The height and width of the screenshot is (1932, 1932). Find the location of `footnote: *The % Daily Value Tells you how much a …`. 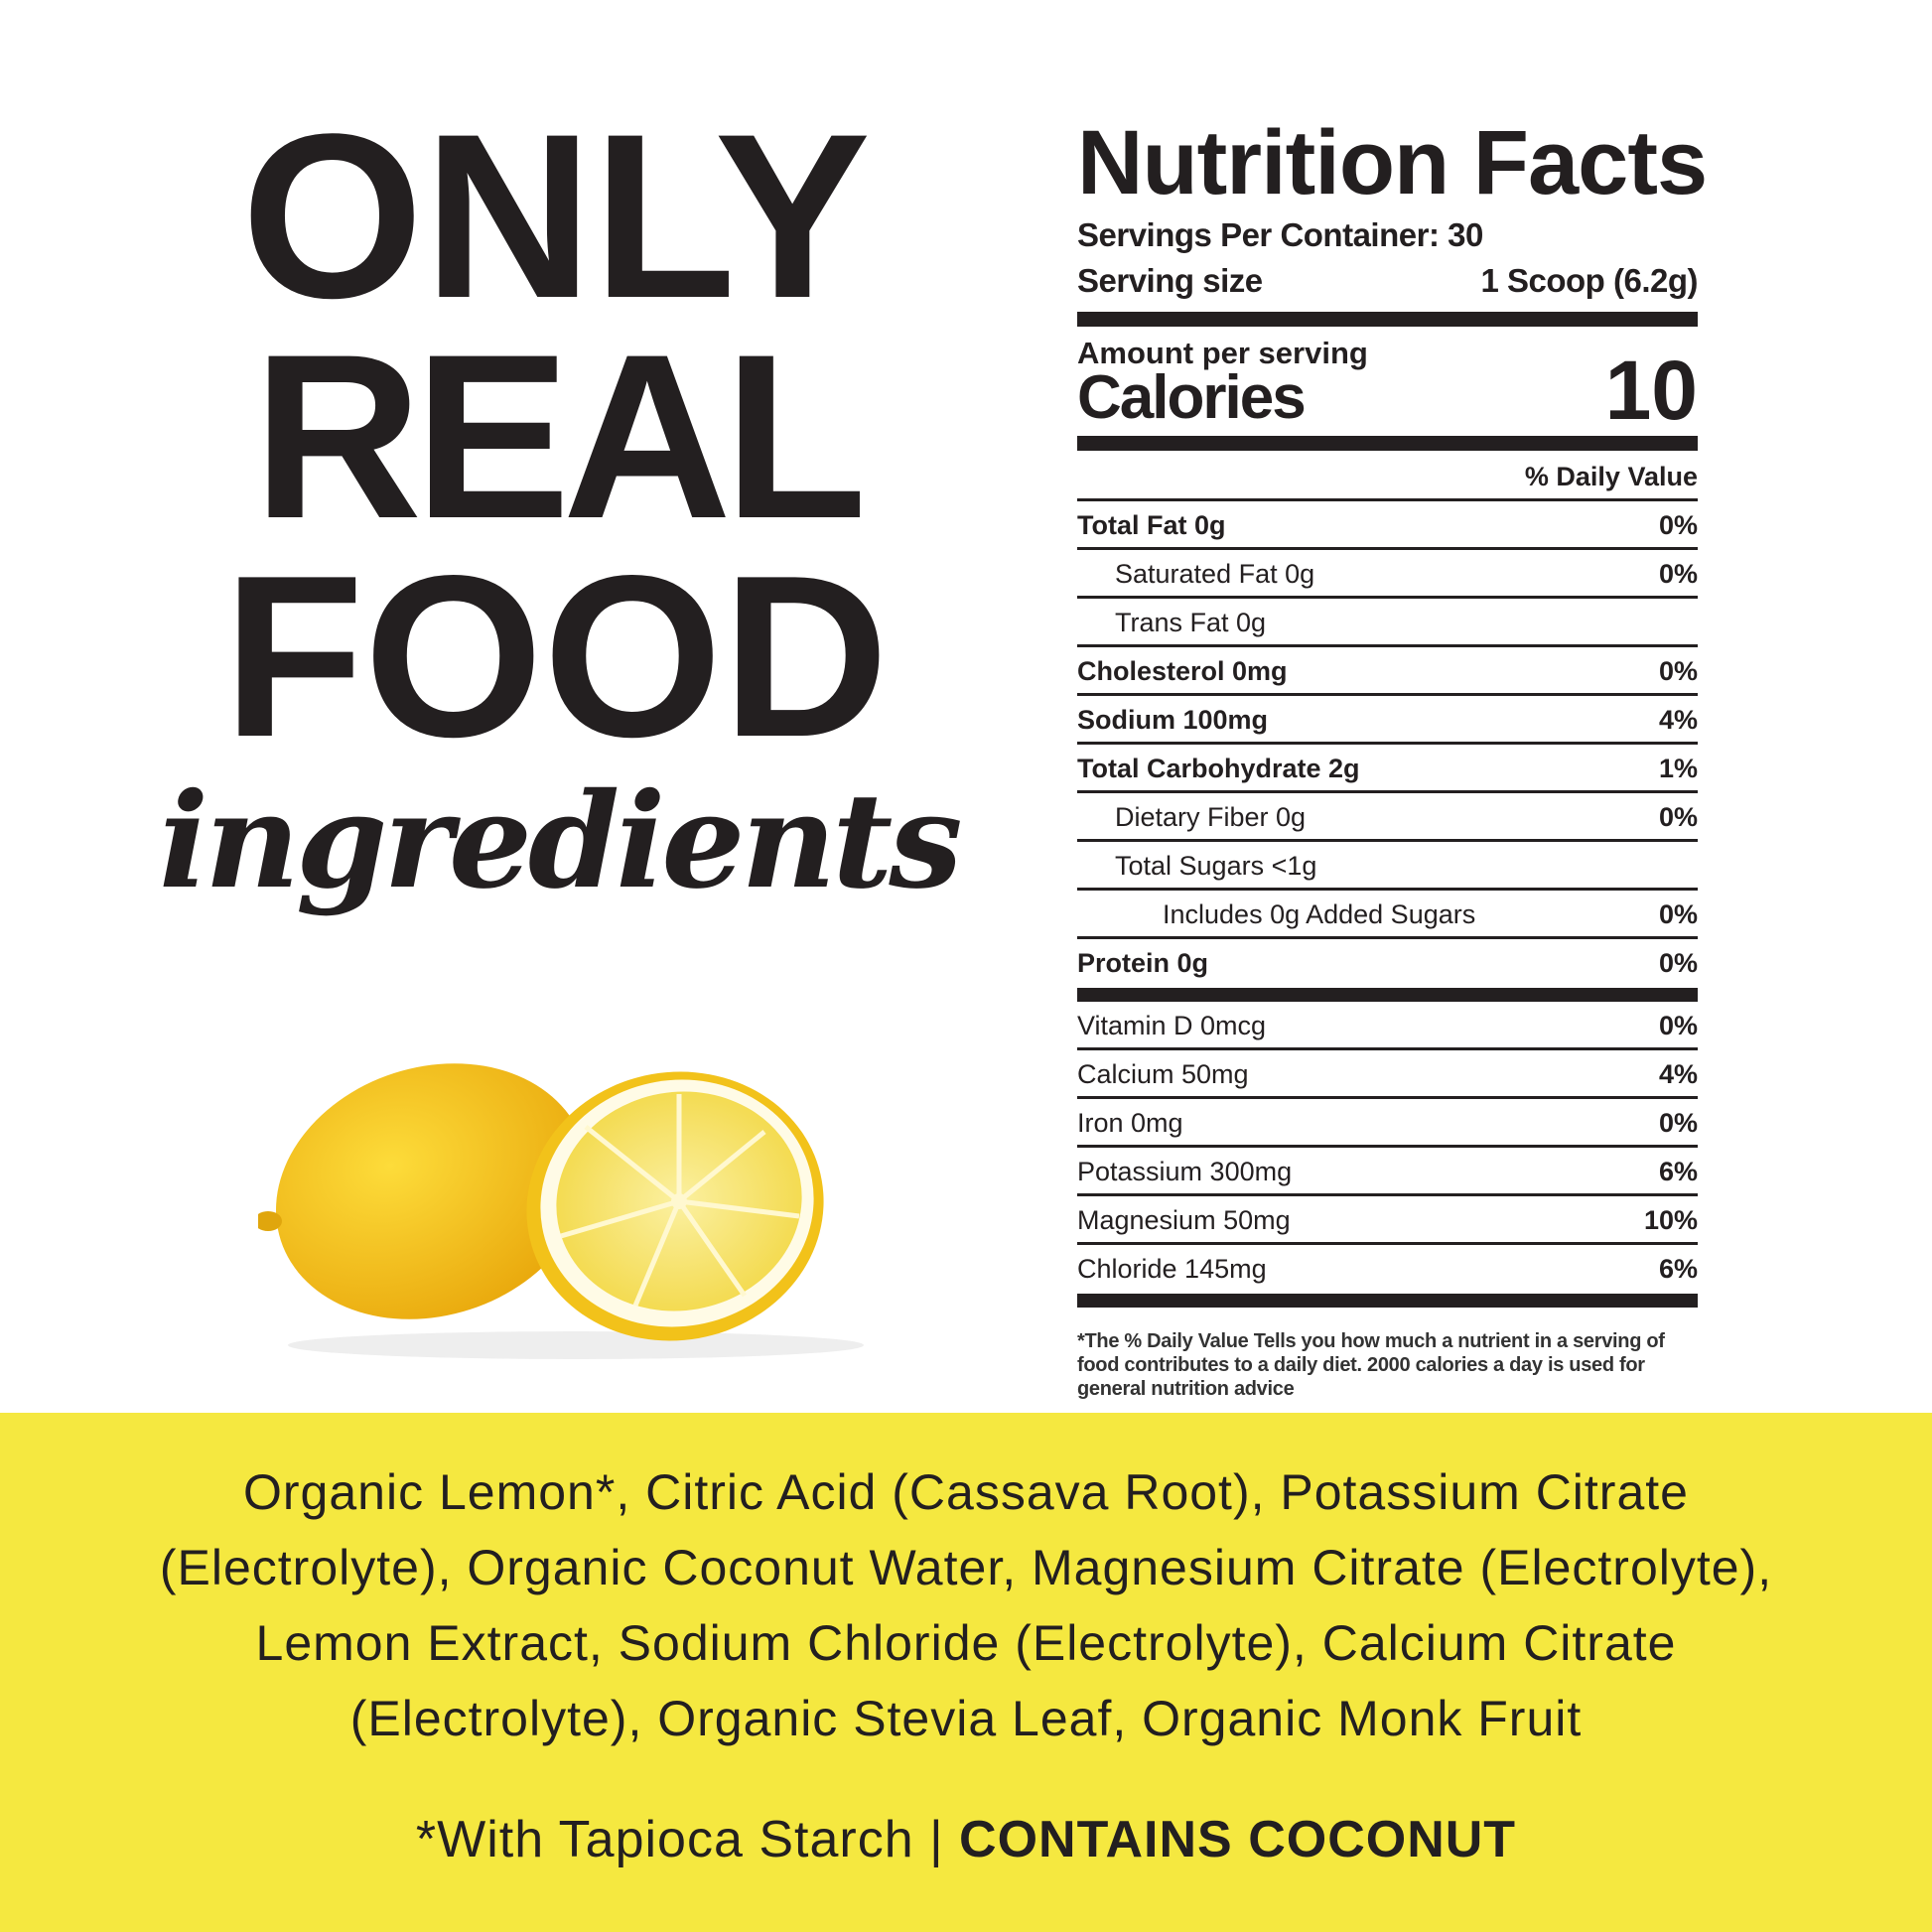

footnote: *The % Daily Value Tells you how much a … is located at coordinates (1371, 1365).